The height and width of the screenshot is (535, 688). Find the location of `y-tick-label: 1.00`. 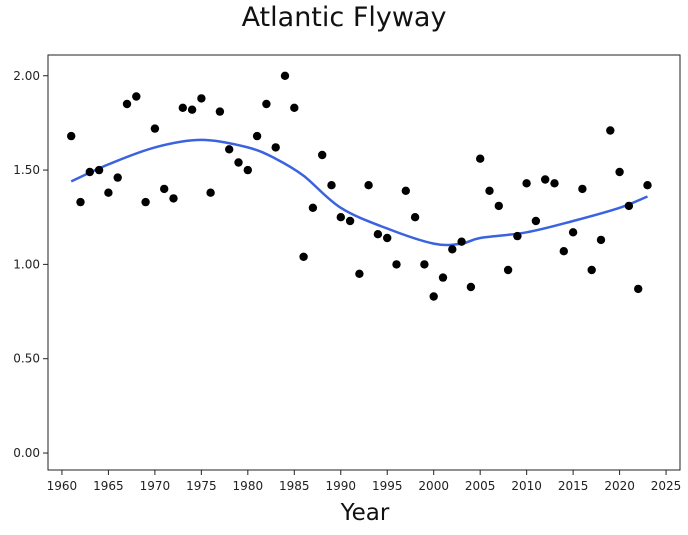

y-tick-label: 1.00 is located at coordinates (26, 264).